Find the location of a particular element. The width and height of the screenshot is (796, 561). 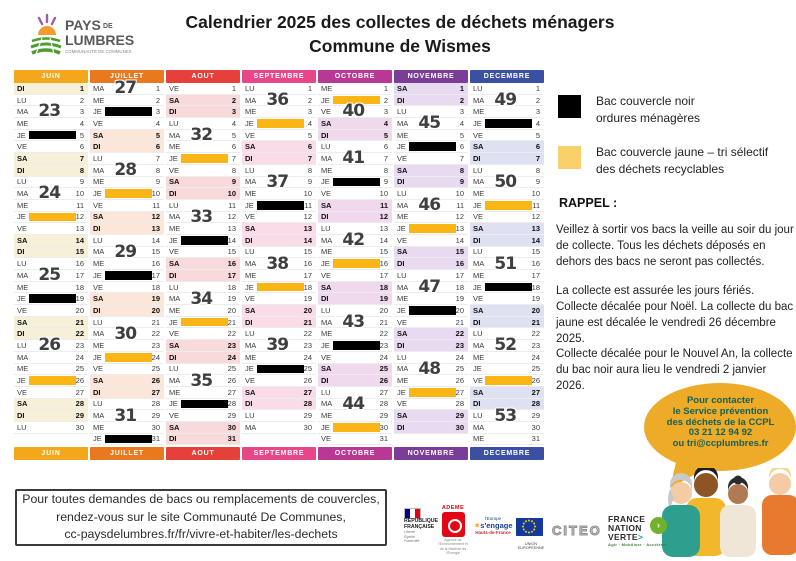

europe-line3: Hauts-de-France is located at coordinates (493, 532).